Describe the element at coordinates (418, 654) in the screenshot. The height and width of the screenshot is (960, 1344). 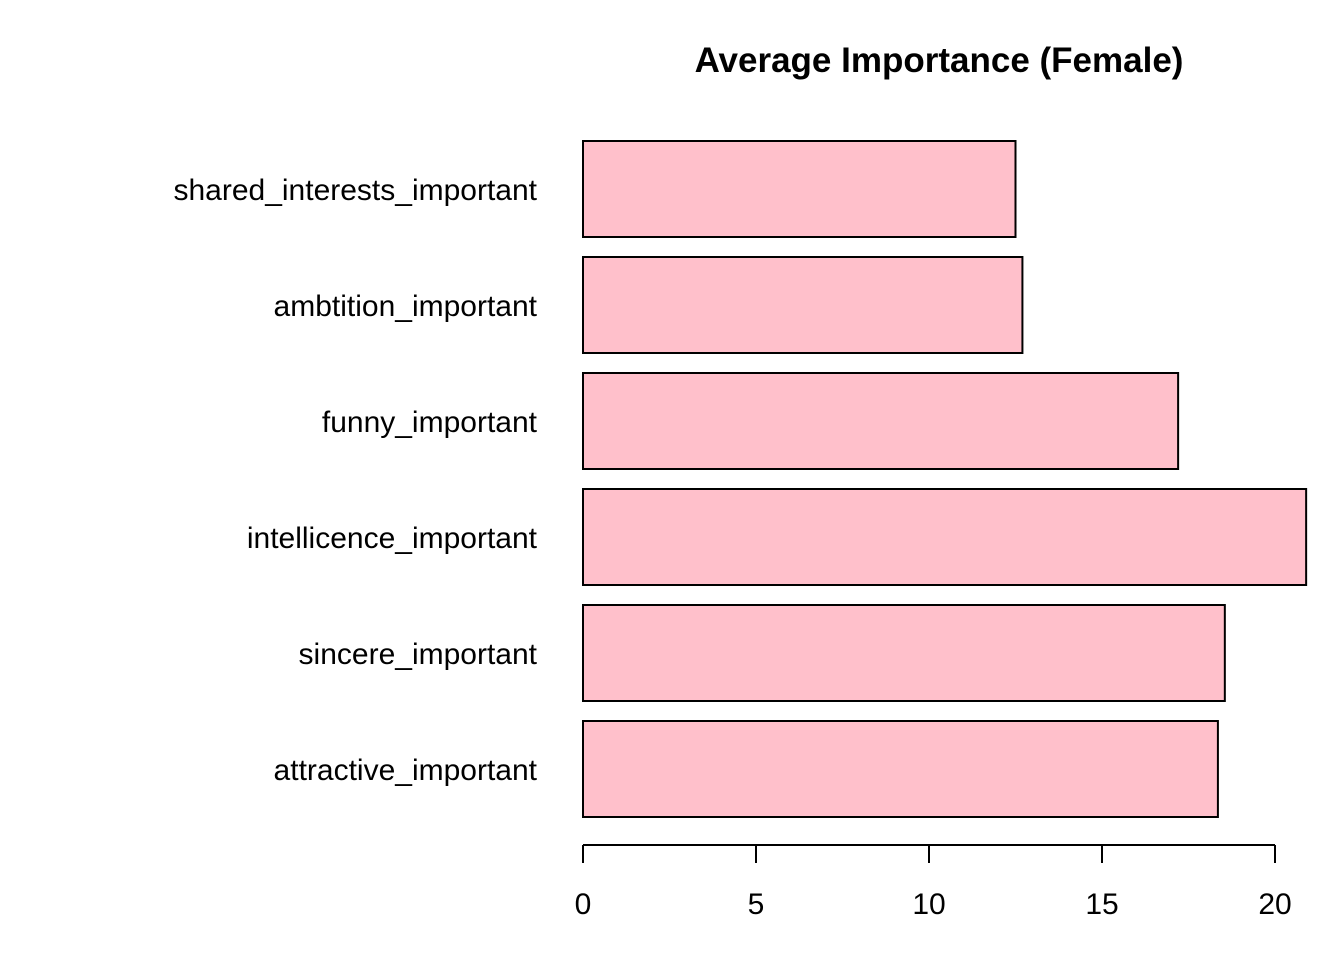
I see `category-label-sincere-important: sincere_important` at that location.